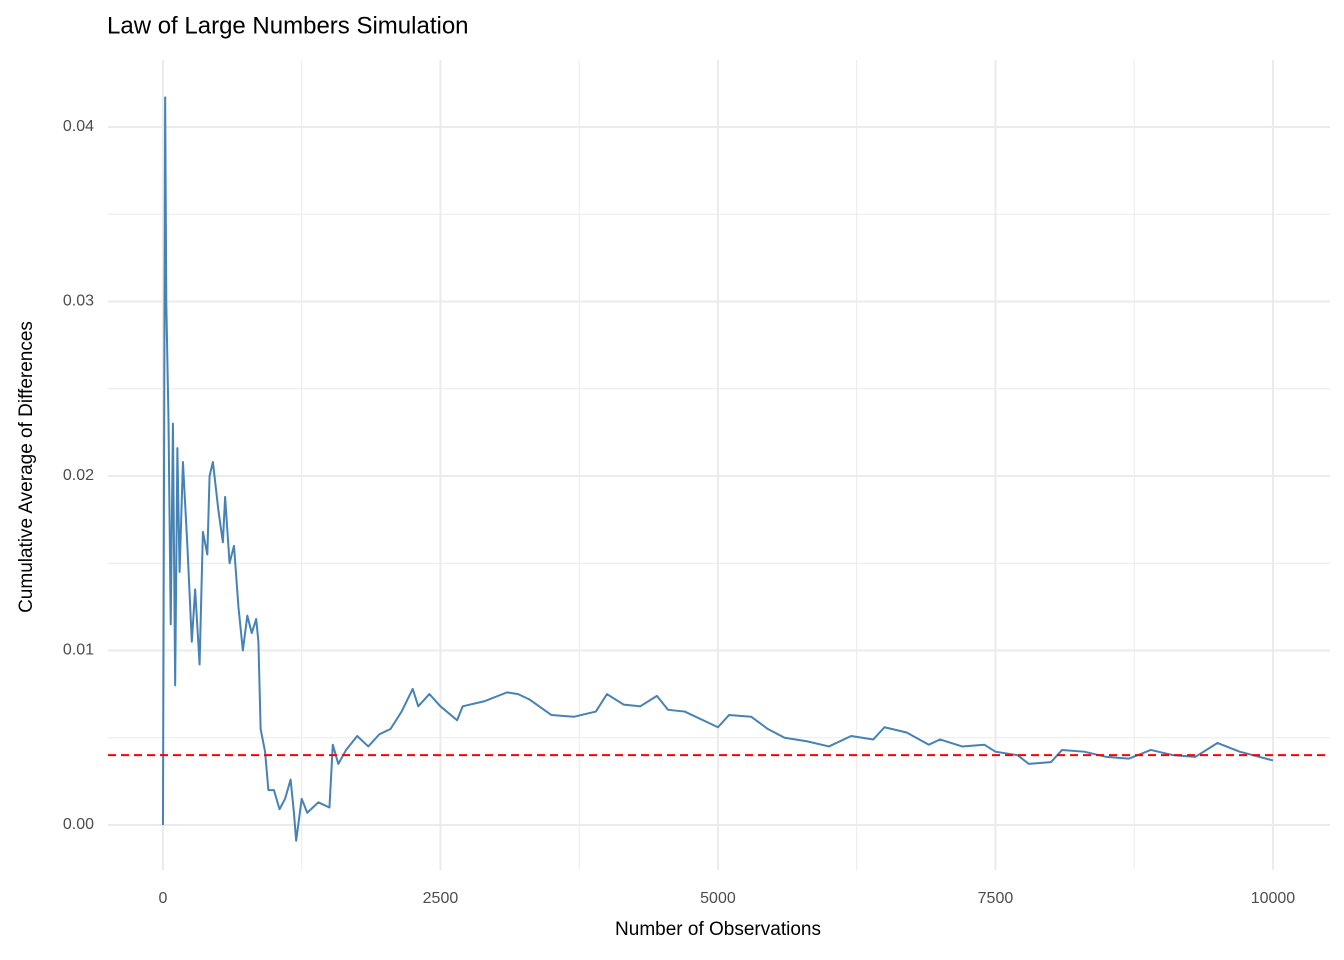 This screenshot has width=1344, height=960. Describe the element at coordinates (162, 898) in the screenshot. I see `x-tick-label: 0` at that location.